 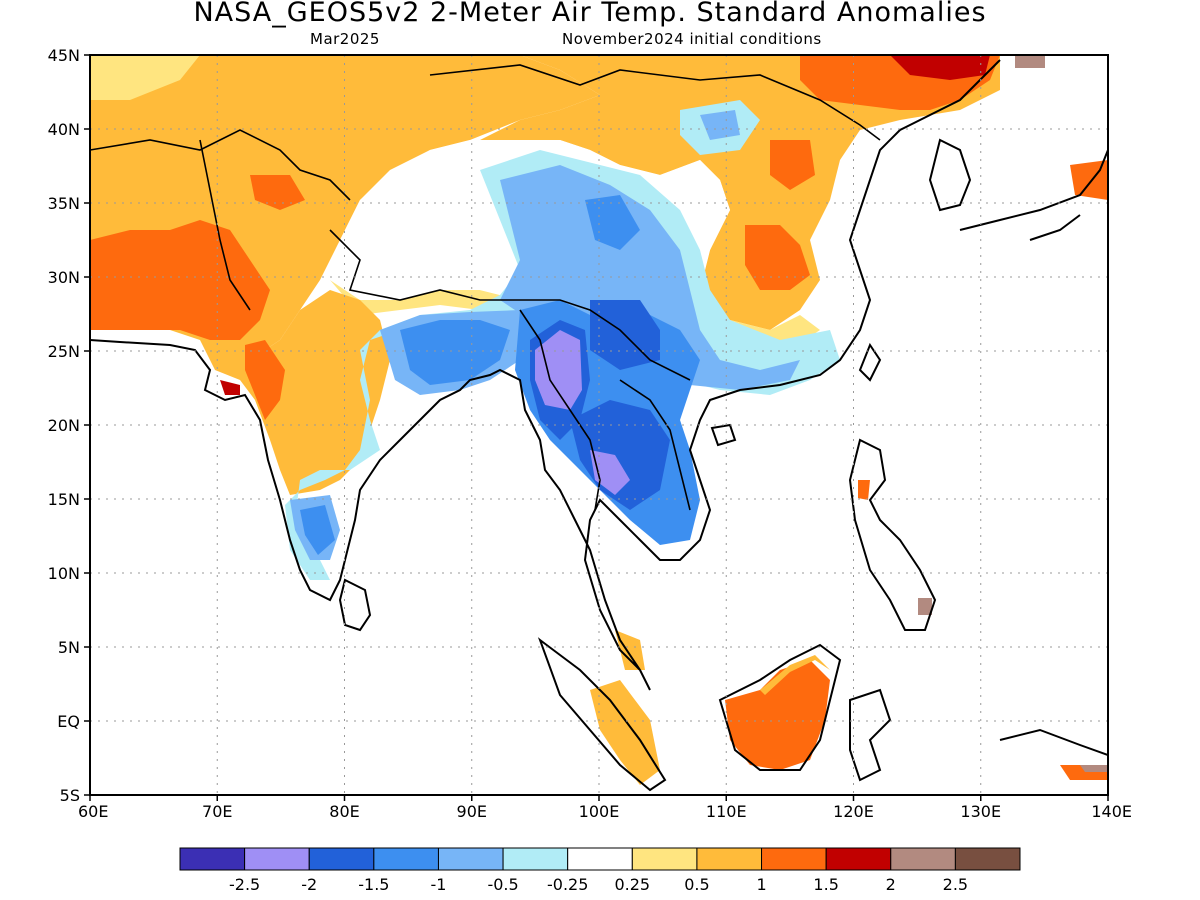 I want to click on coastline-taiwan, so click(x=870, y=362).